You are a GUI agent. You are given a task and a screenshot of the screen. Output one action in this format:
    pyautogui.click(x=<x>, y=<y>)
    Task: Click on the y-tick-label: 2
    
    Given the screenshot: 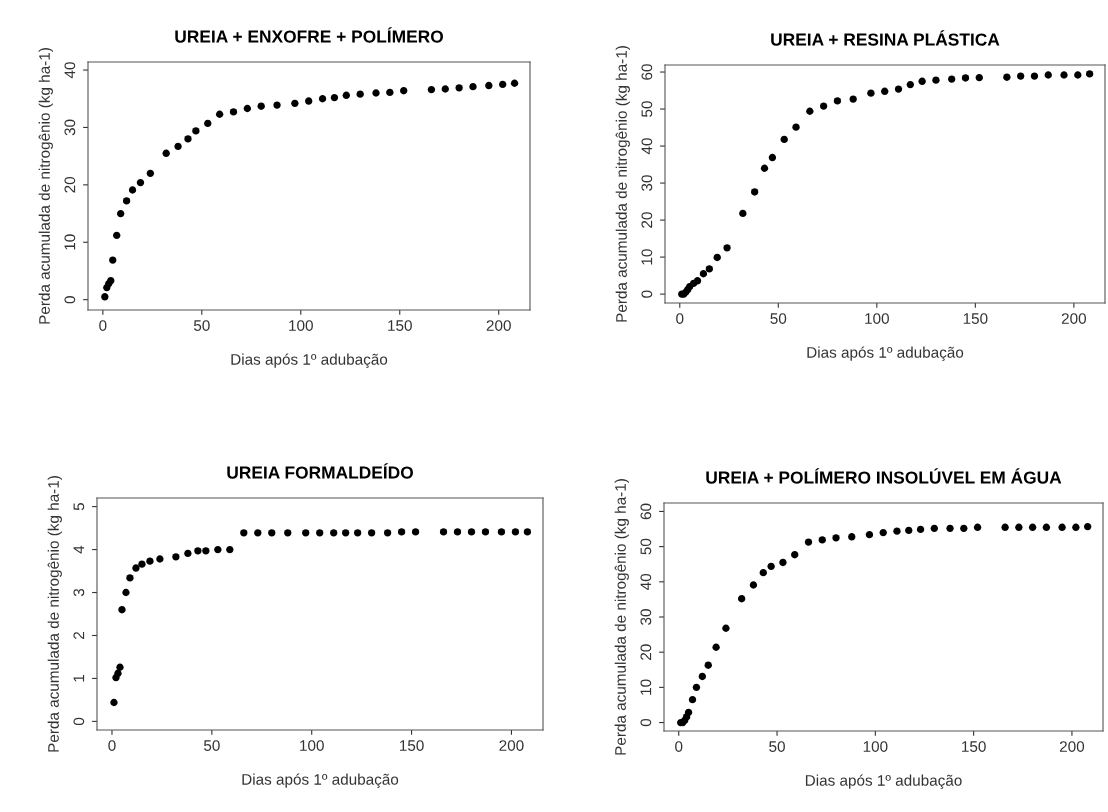 What is the action you would take?
    pyautogui.click(x=79, y=635)
    